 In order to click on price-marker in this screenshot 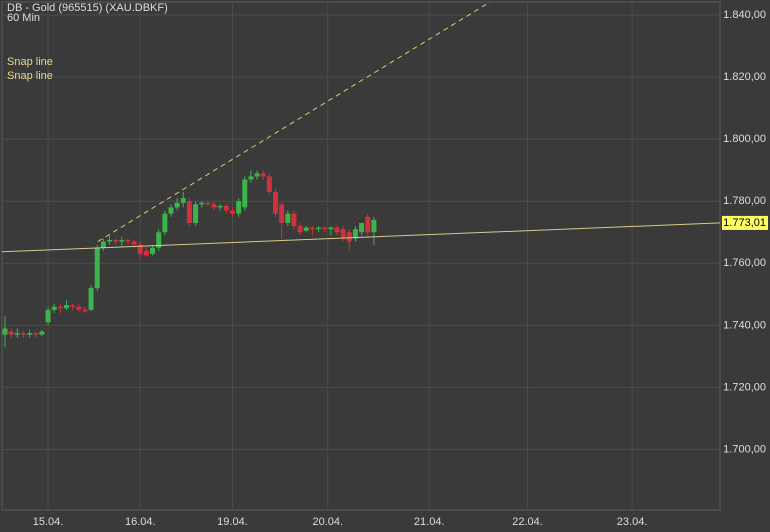, I will do `click(745, 222)`.